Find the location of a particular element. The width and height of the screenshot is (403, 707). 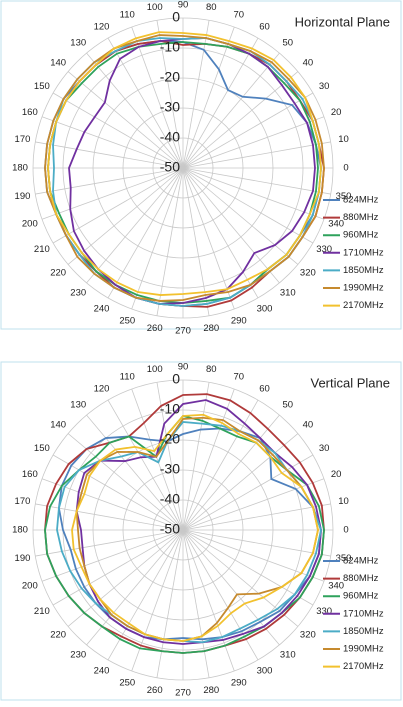

angle-label: 340 is located at coordinates (336, 585).